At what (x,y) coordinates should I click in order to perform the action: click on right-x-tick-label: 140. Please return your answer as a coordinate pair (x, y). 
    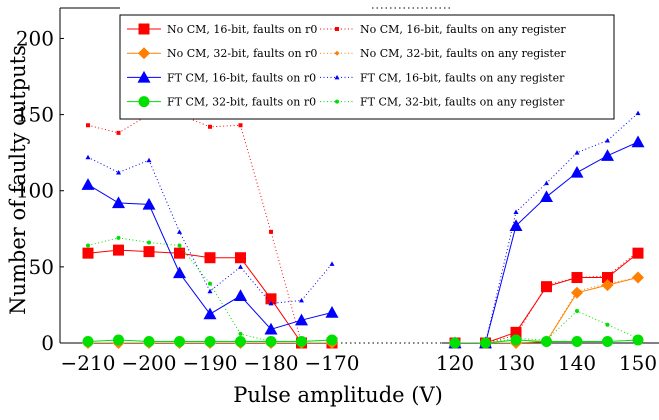
    Looking at the image, I should click on (577, 363).